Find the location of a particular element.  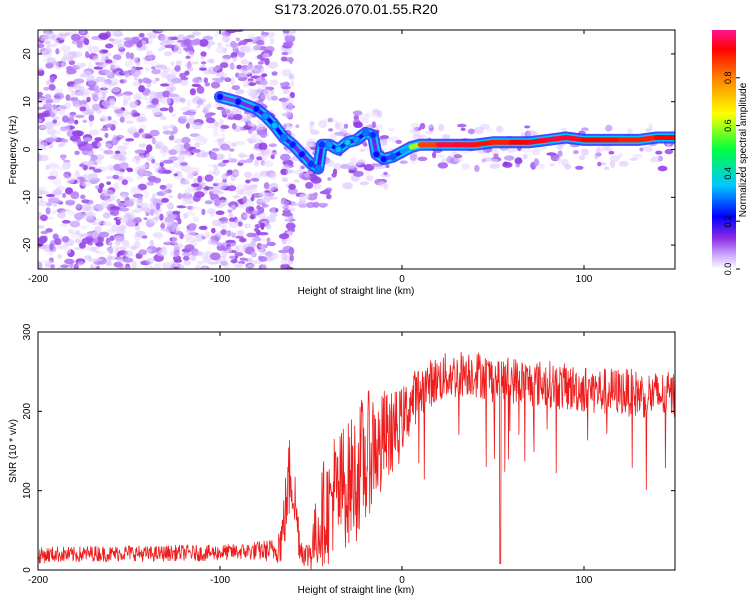

ridge-segment is located at coordinates (320, 156).